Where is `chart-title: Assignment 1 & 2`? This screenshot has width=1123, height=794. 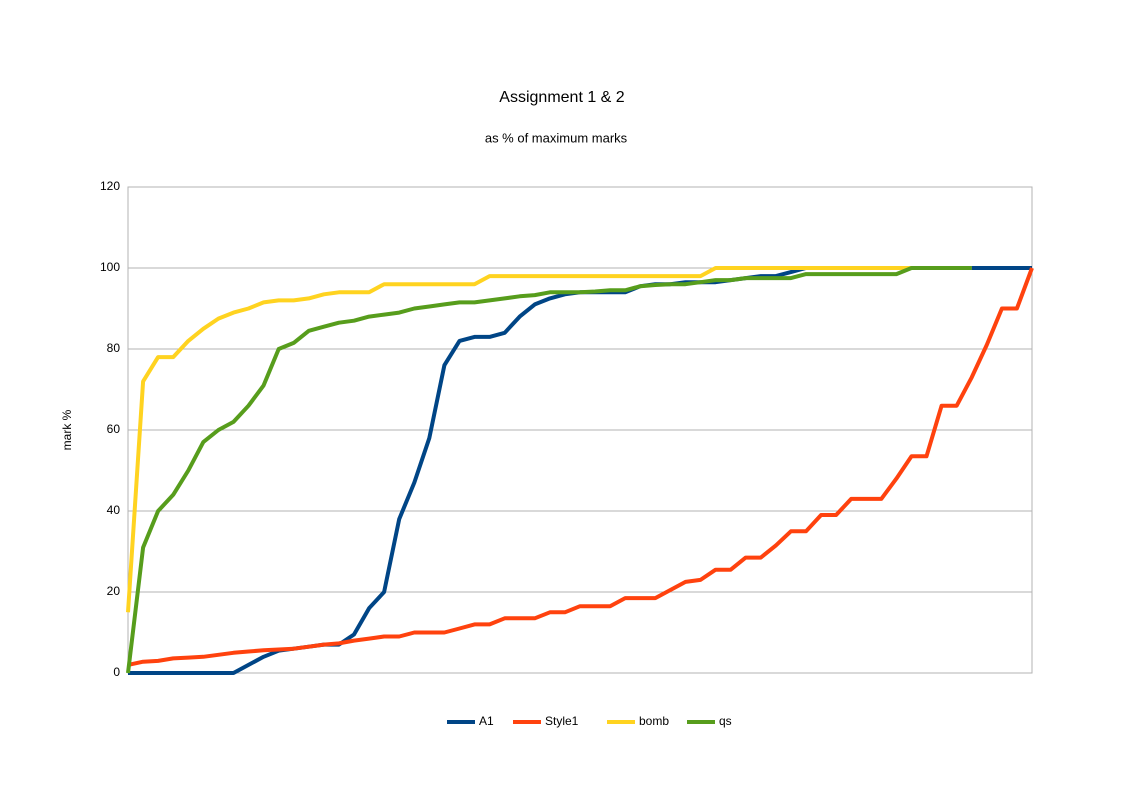 chart-title: Assignment 1 & 2 is located at coordinates (562, 97).